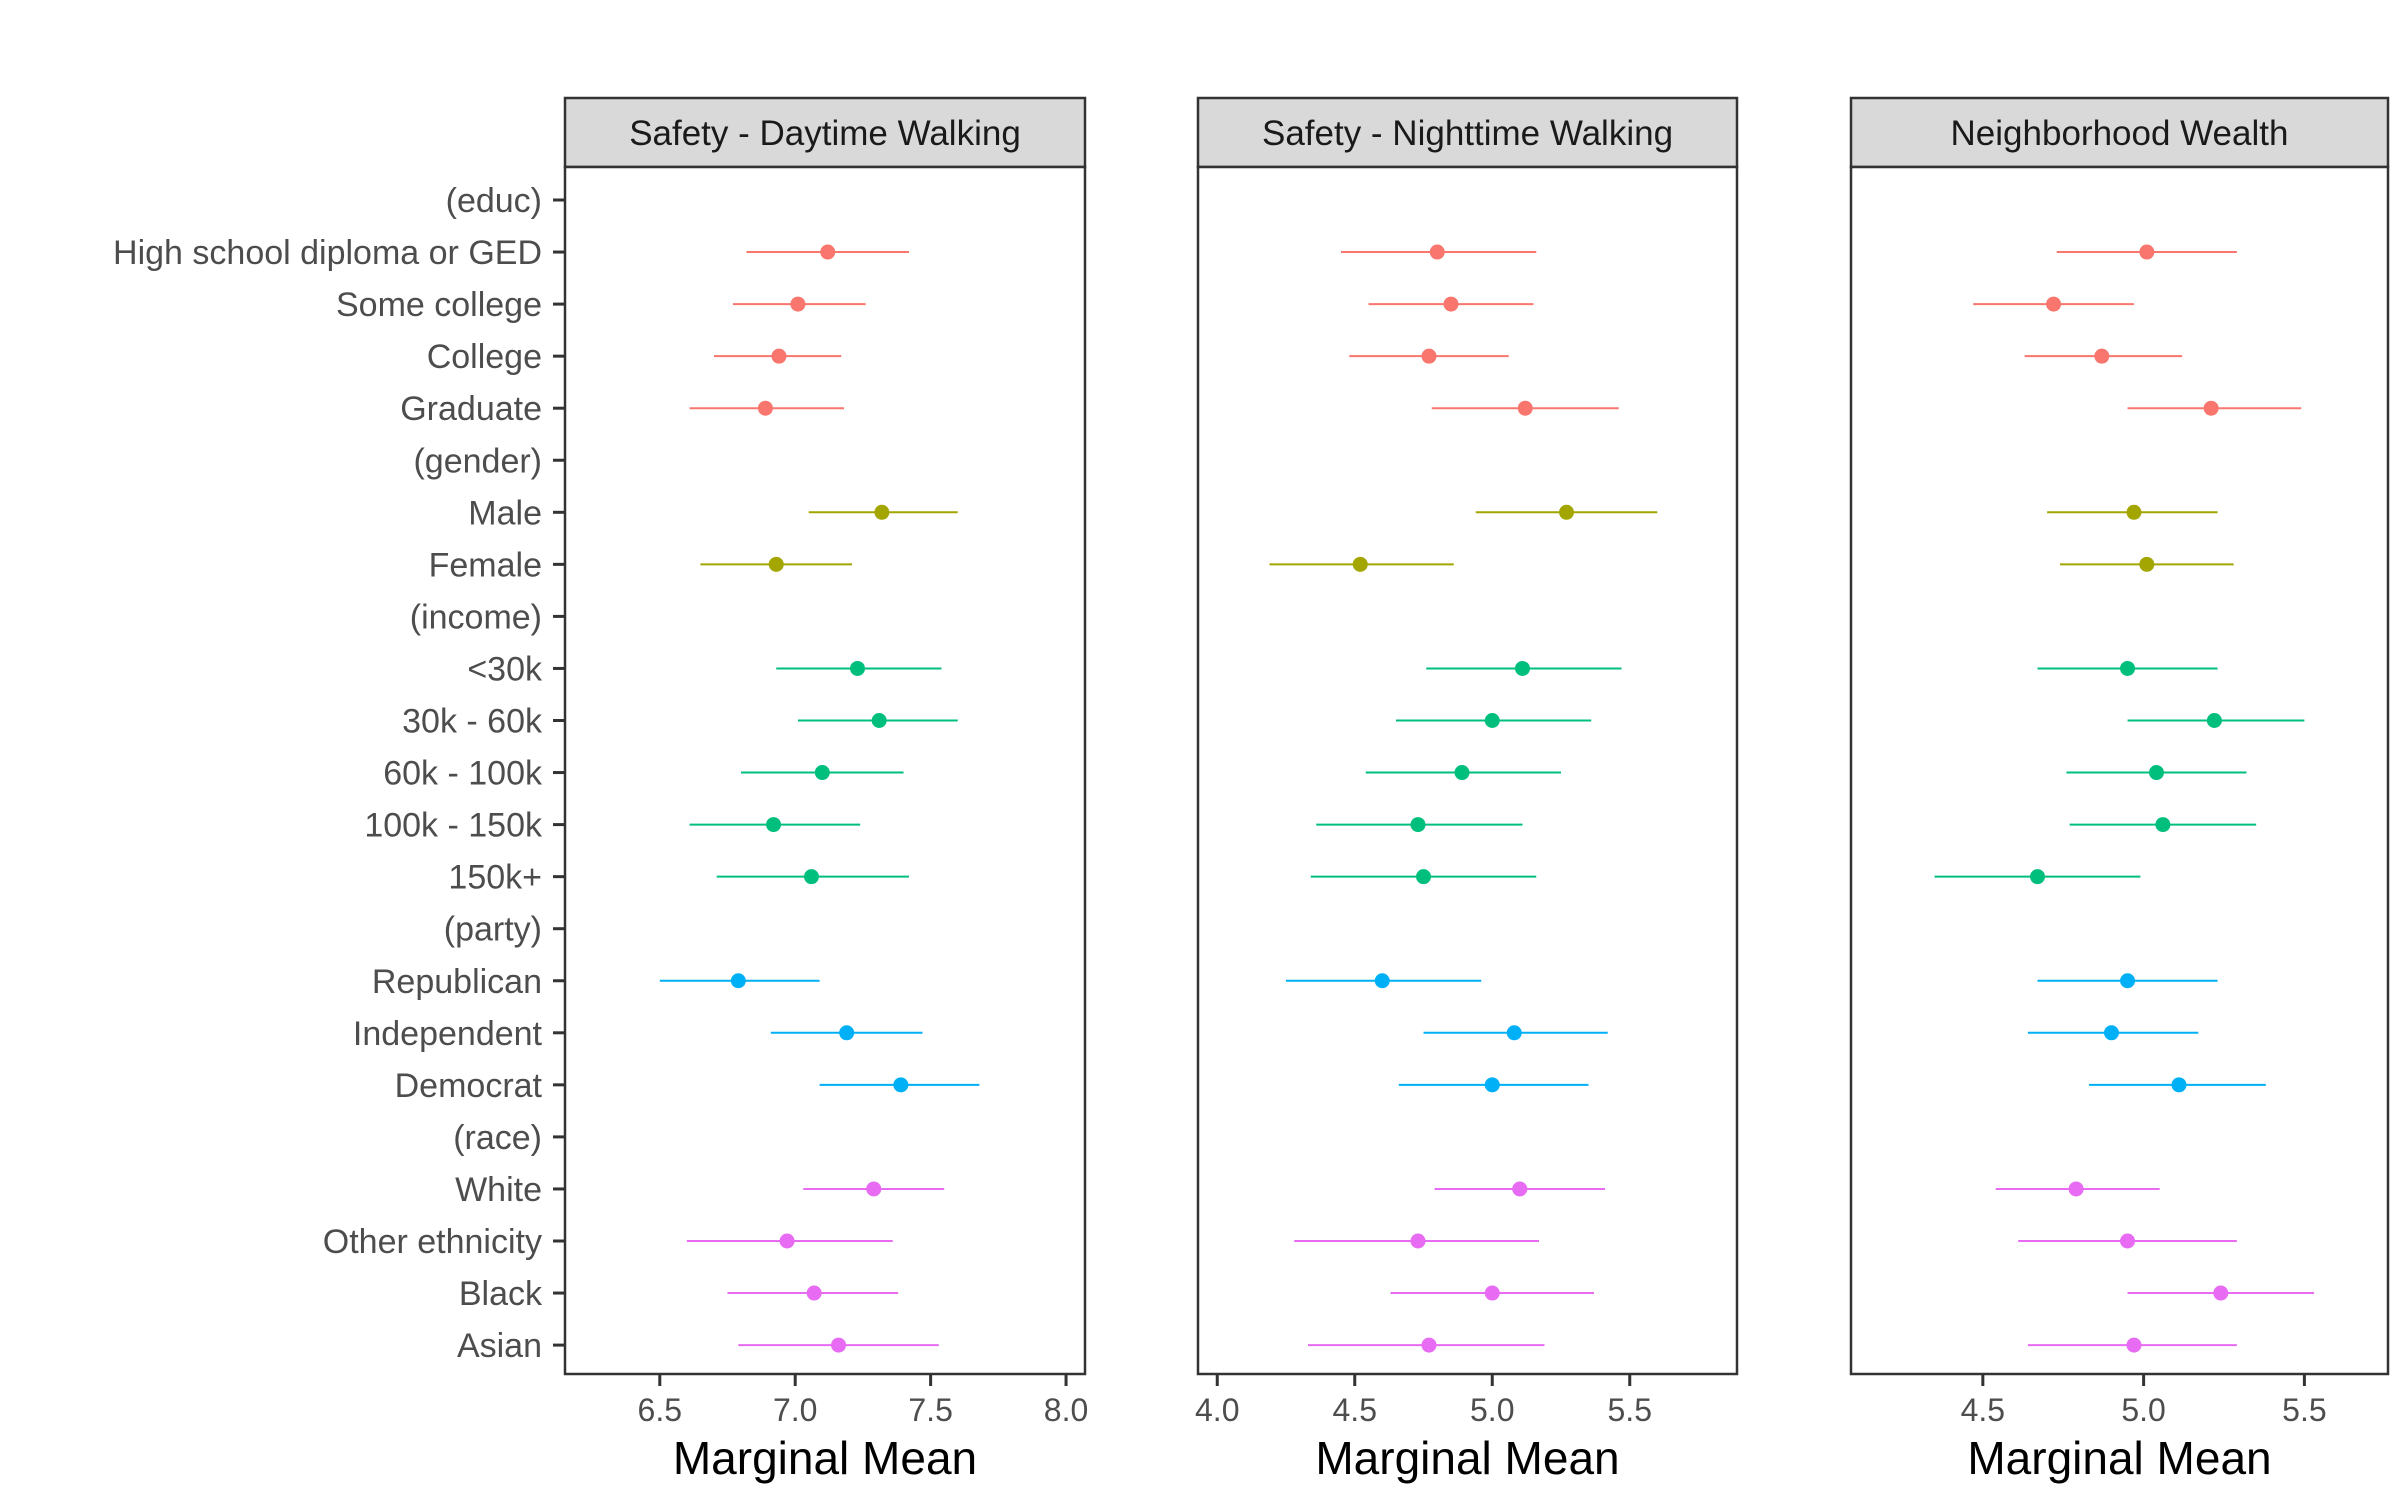 The height and width of the screenshot is (1505, 2400). What do you see at coordinates (484, 357) in the screenshot?
I see `y-tick-label-college: College` at bounding box center [484, 357].